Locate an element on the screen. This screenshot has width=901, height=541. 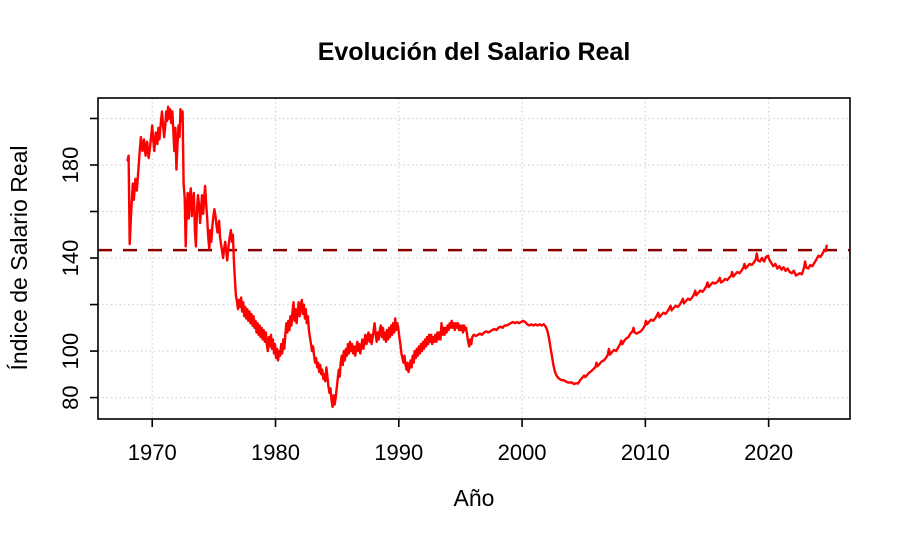
y-tick-label-140: 140 is located at coordinates (70, 258).